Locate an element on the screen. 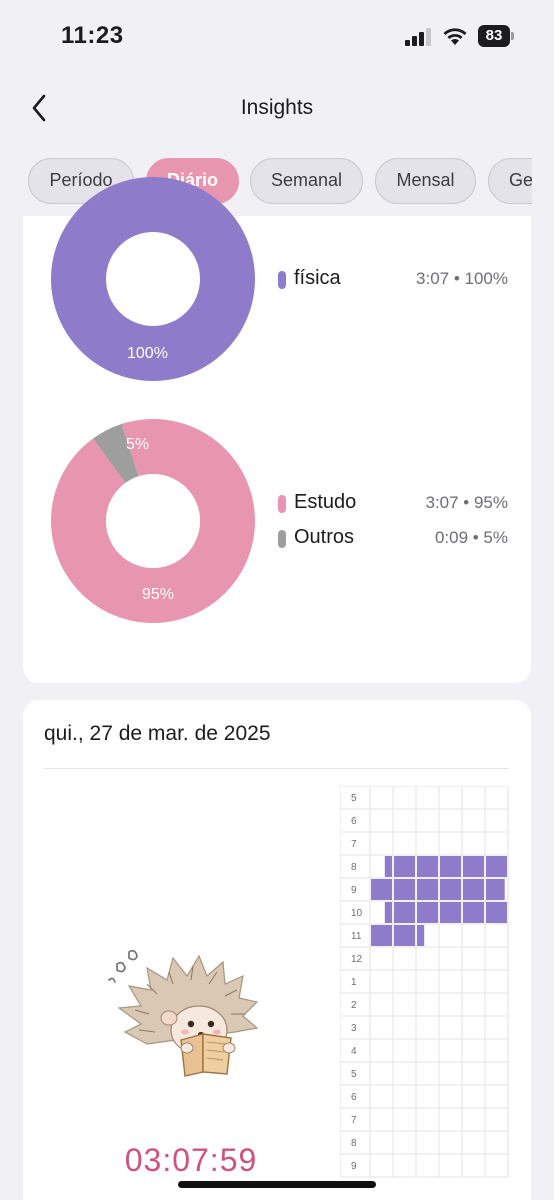  donut-slice-outros is located at coordinates (116, 453).